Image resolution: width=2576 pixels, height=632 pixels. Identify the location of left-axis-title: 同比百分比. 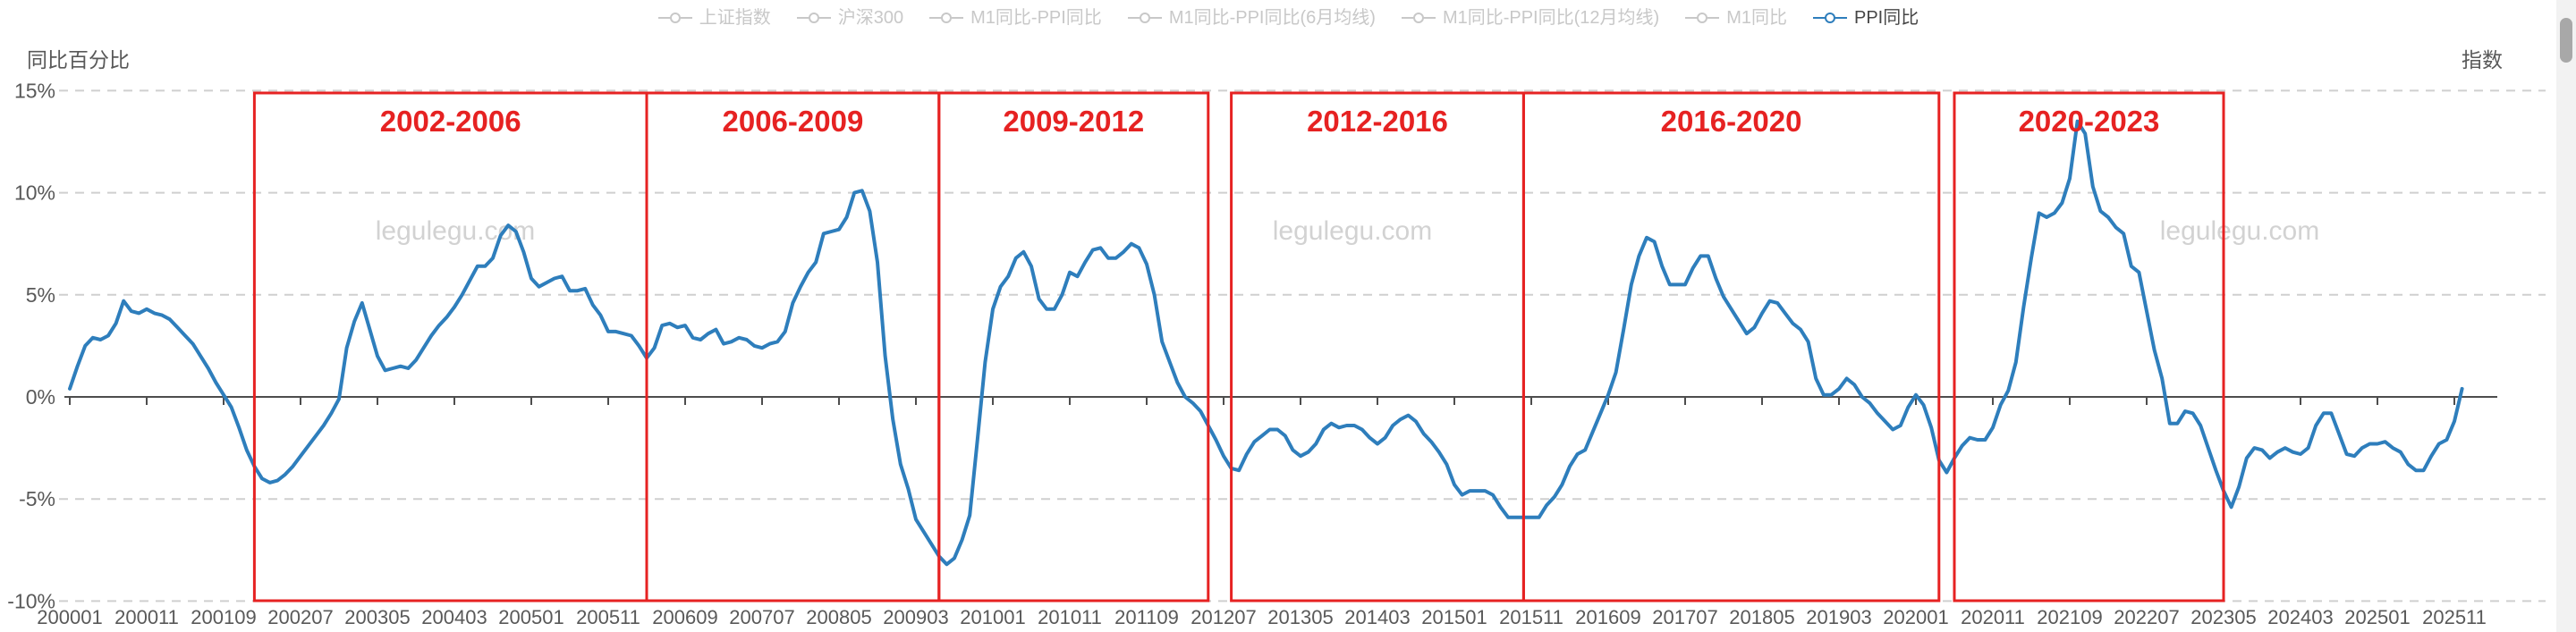
(78, 60).